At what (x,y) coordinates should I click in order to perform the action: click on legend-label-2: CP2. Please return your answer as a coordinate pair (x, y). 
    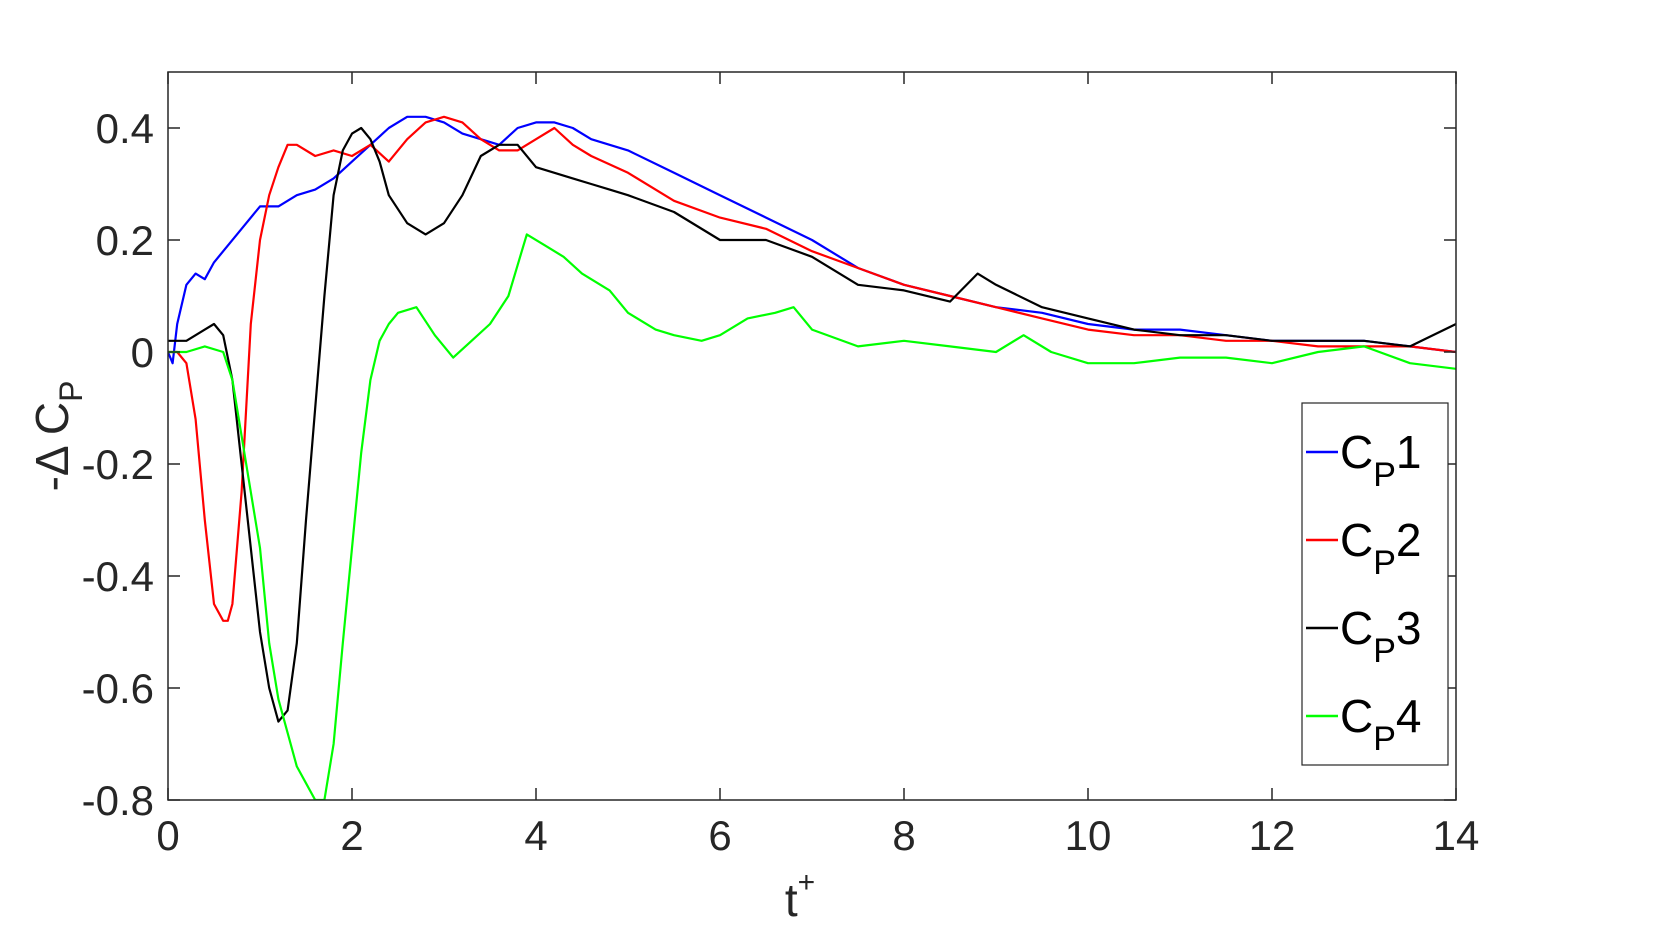
    Looking at the image, I should click on (1381, 548).